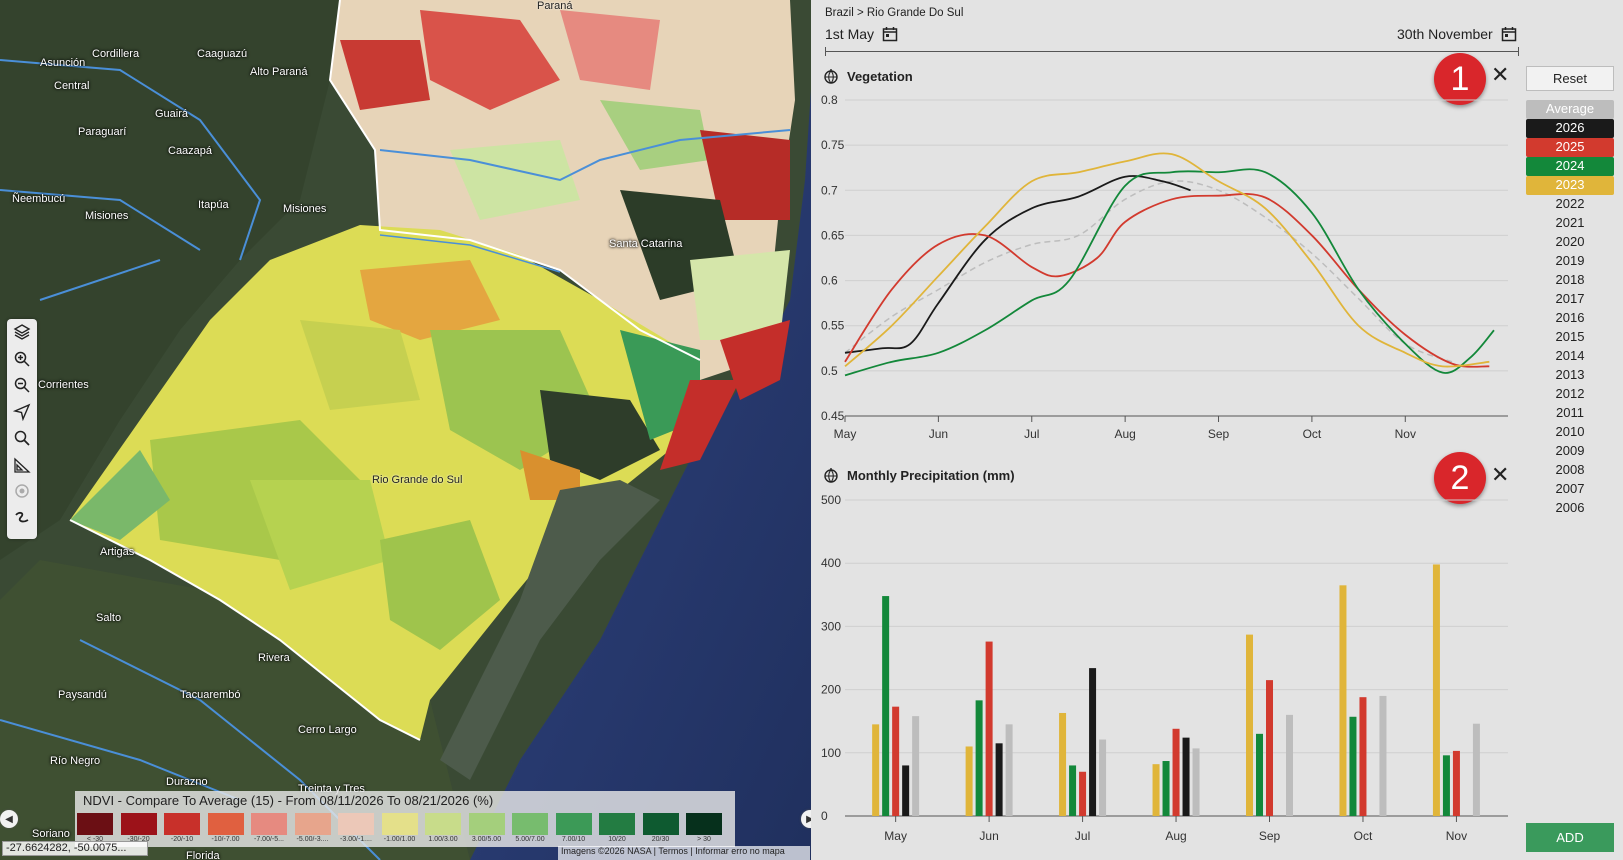 Image resolution: width=1623 pixels, height=860 pixels. Describe the element at coordinates (1570, 412) in the screenshot. I see `year-option: 2011` at that location.